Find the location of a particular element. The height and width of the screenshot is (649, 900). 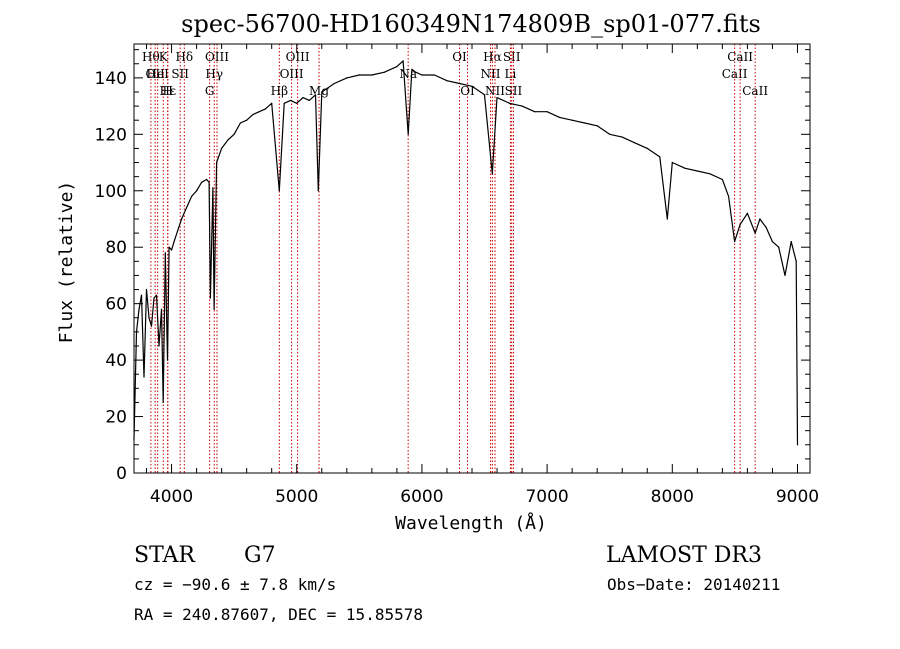

line-marker-label-8: G is located at coordinates (210, 91).